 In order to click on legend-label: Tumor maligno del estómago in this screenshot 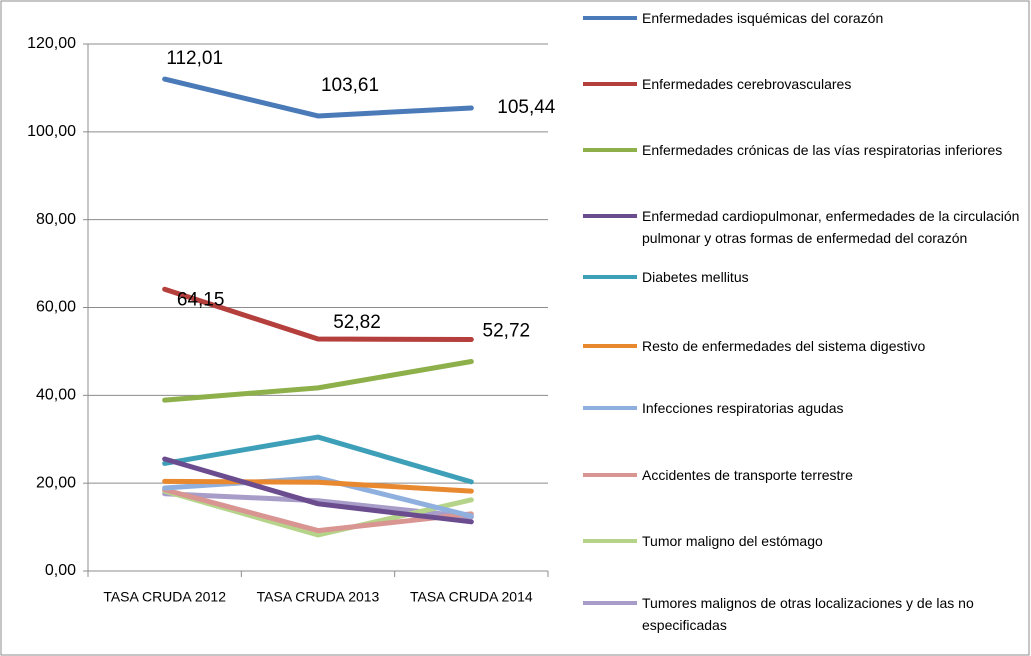, I will do `click(732, 541)`.